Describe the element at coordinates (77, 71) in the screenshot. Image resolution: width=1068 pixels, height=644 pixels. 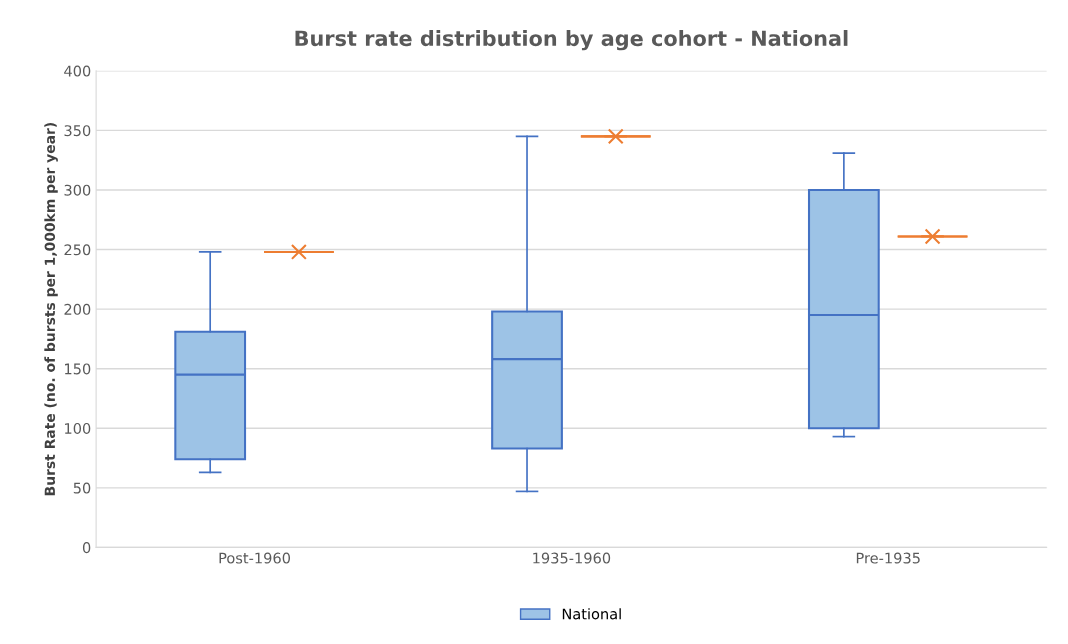
I see `y-tick-label: 400` at that location.